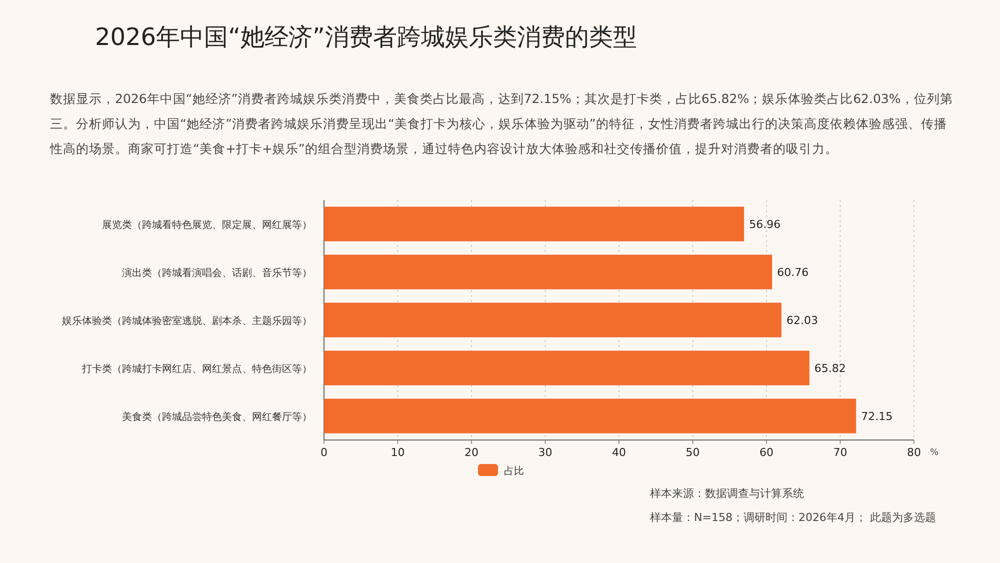 The width and height of the screenshot is (1000, 563). Describe the element at coordinates (877, 416) in the screenshot. I see `data-label: 72.15` at that location.